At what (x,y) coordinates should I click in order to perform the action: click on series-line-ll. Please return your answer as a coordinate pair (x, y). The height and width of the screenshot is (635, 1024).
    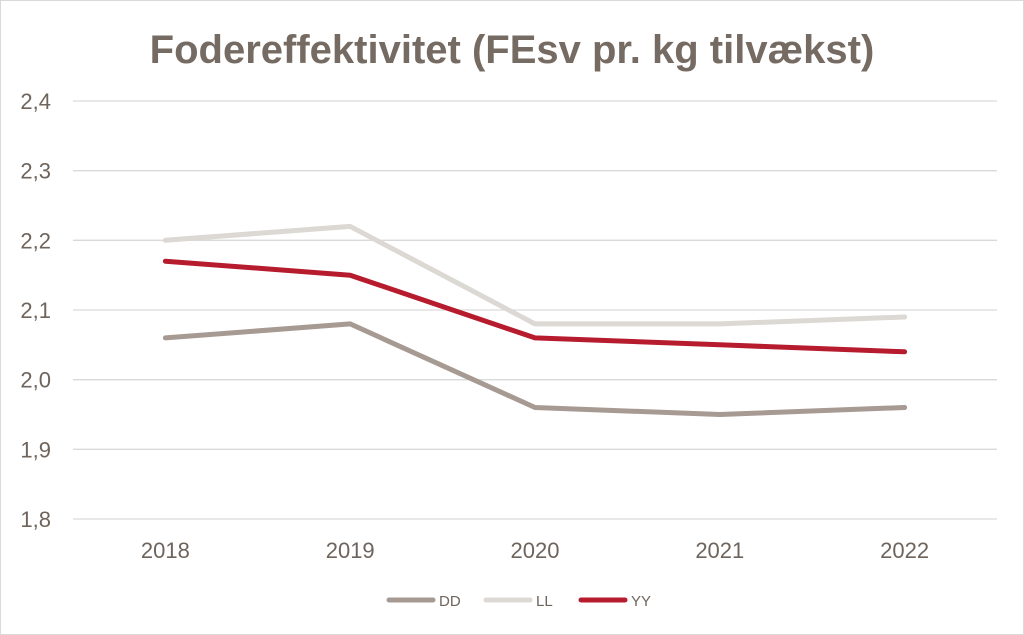
    Looking at the image, I should click on (535, 275).